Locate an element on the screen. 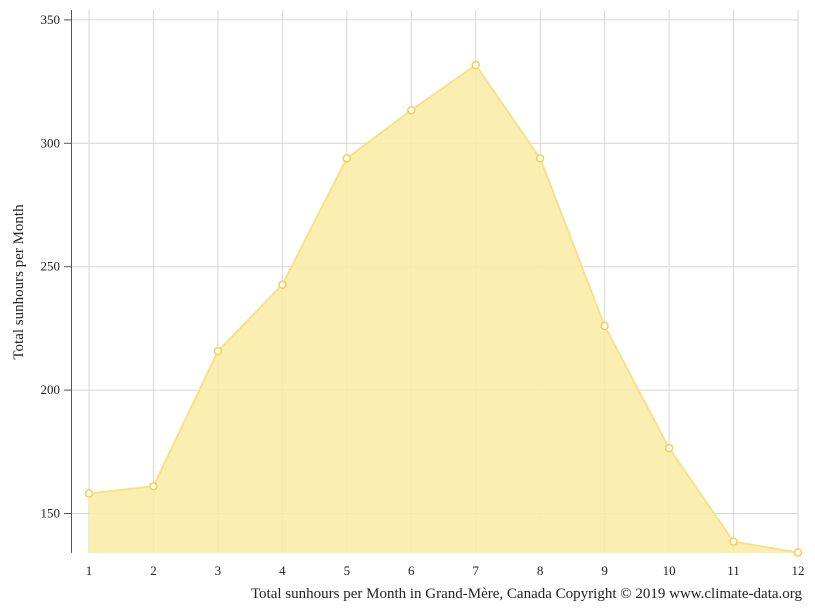  x-tick-label: 8 is located at coordinates (540, 570).